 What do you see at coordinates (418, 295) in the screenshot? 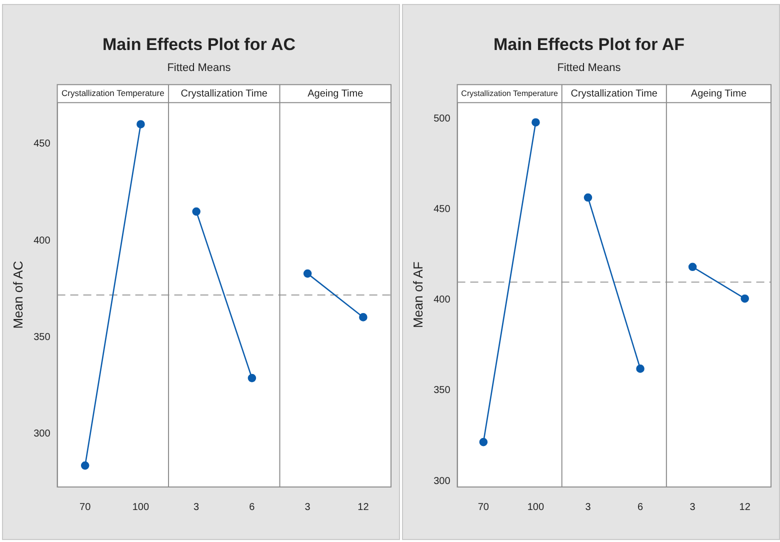
I see `y-axis-title: Mean of AF` at bounding box center [418, 295].